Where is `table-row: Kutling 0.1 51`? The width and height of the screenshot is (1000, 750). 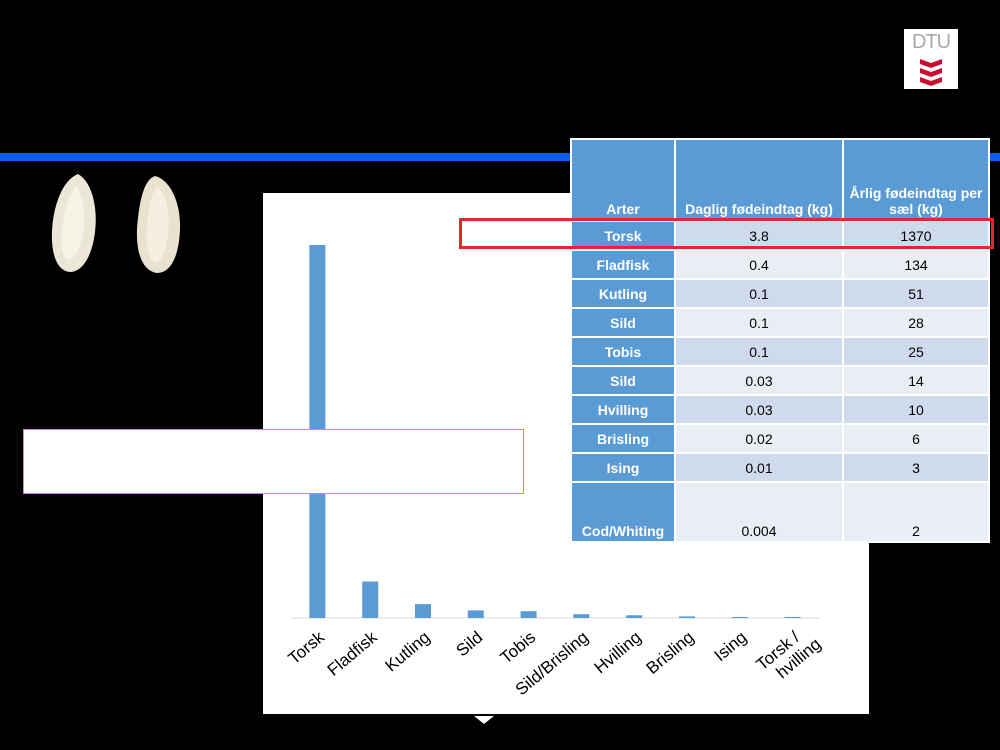 table-row: Kutling 0.1 51 is located at coordinates (780, 293).